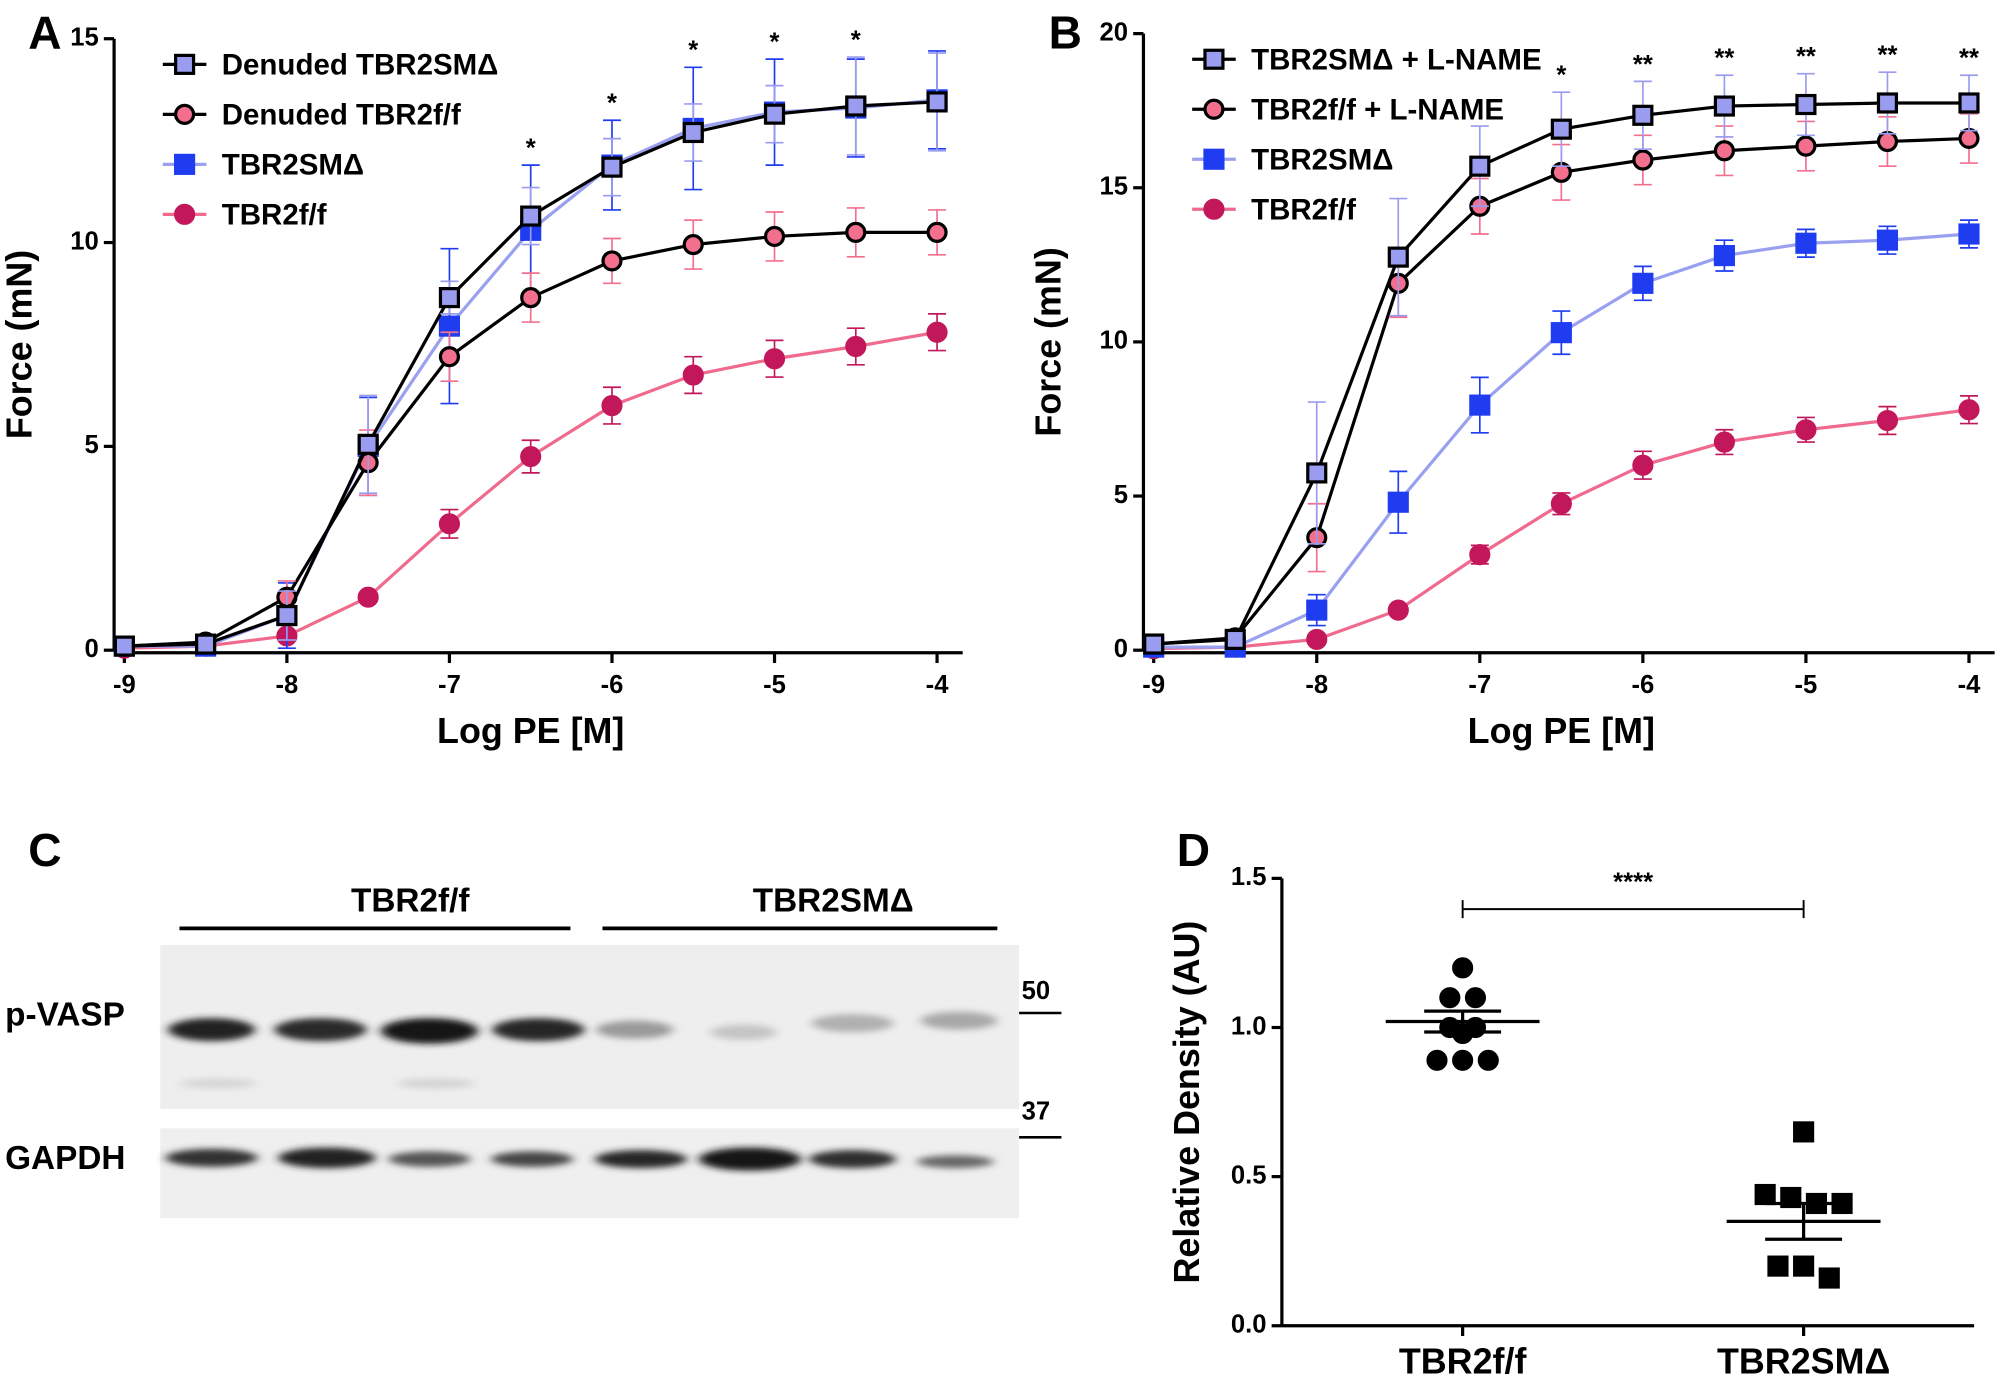 This screenshot has height=1385, width=2010. Describe the element at coordinates (1377, 110) in the screenshot. I see `legend-label: TBR2f/f + L-NAME` at that location.